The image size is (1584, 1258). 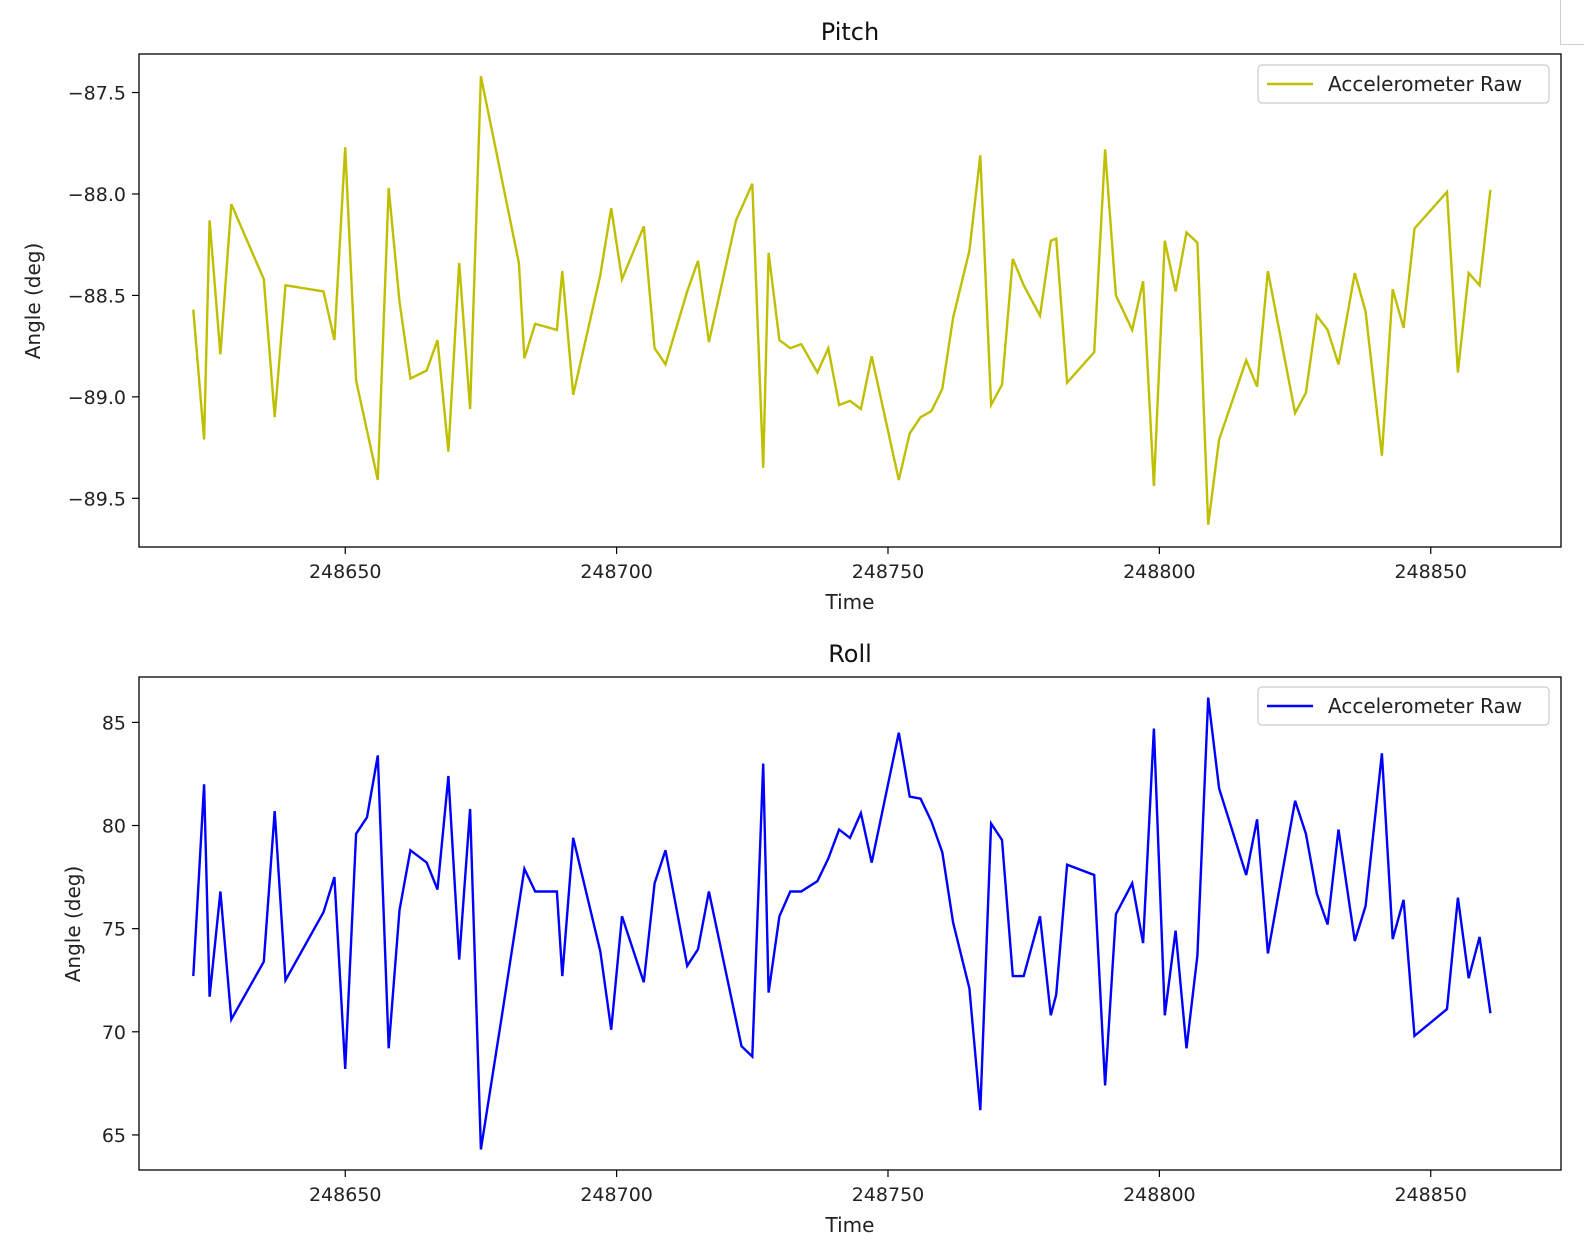 I want to click on chart-title: Roll, so click(x=850, y=654).